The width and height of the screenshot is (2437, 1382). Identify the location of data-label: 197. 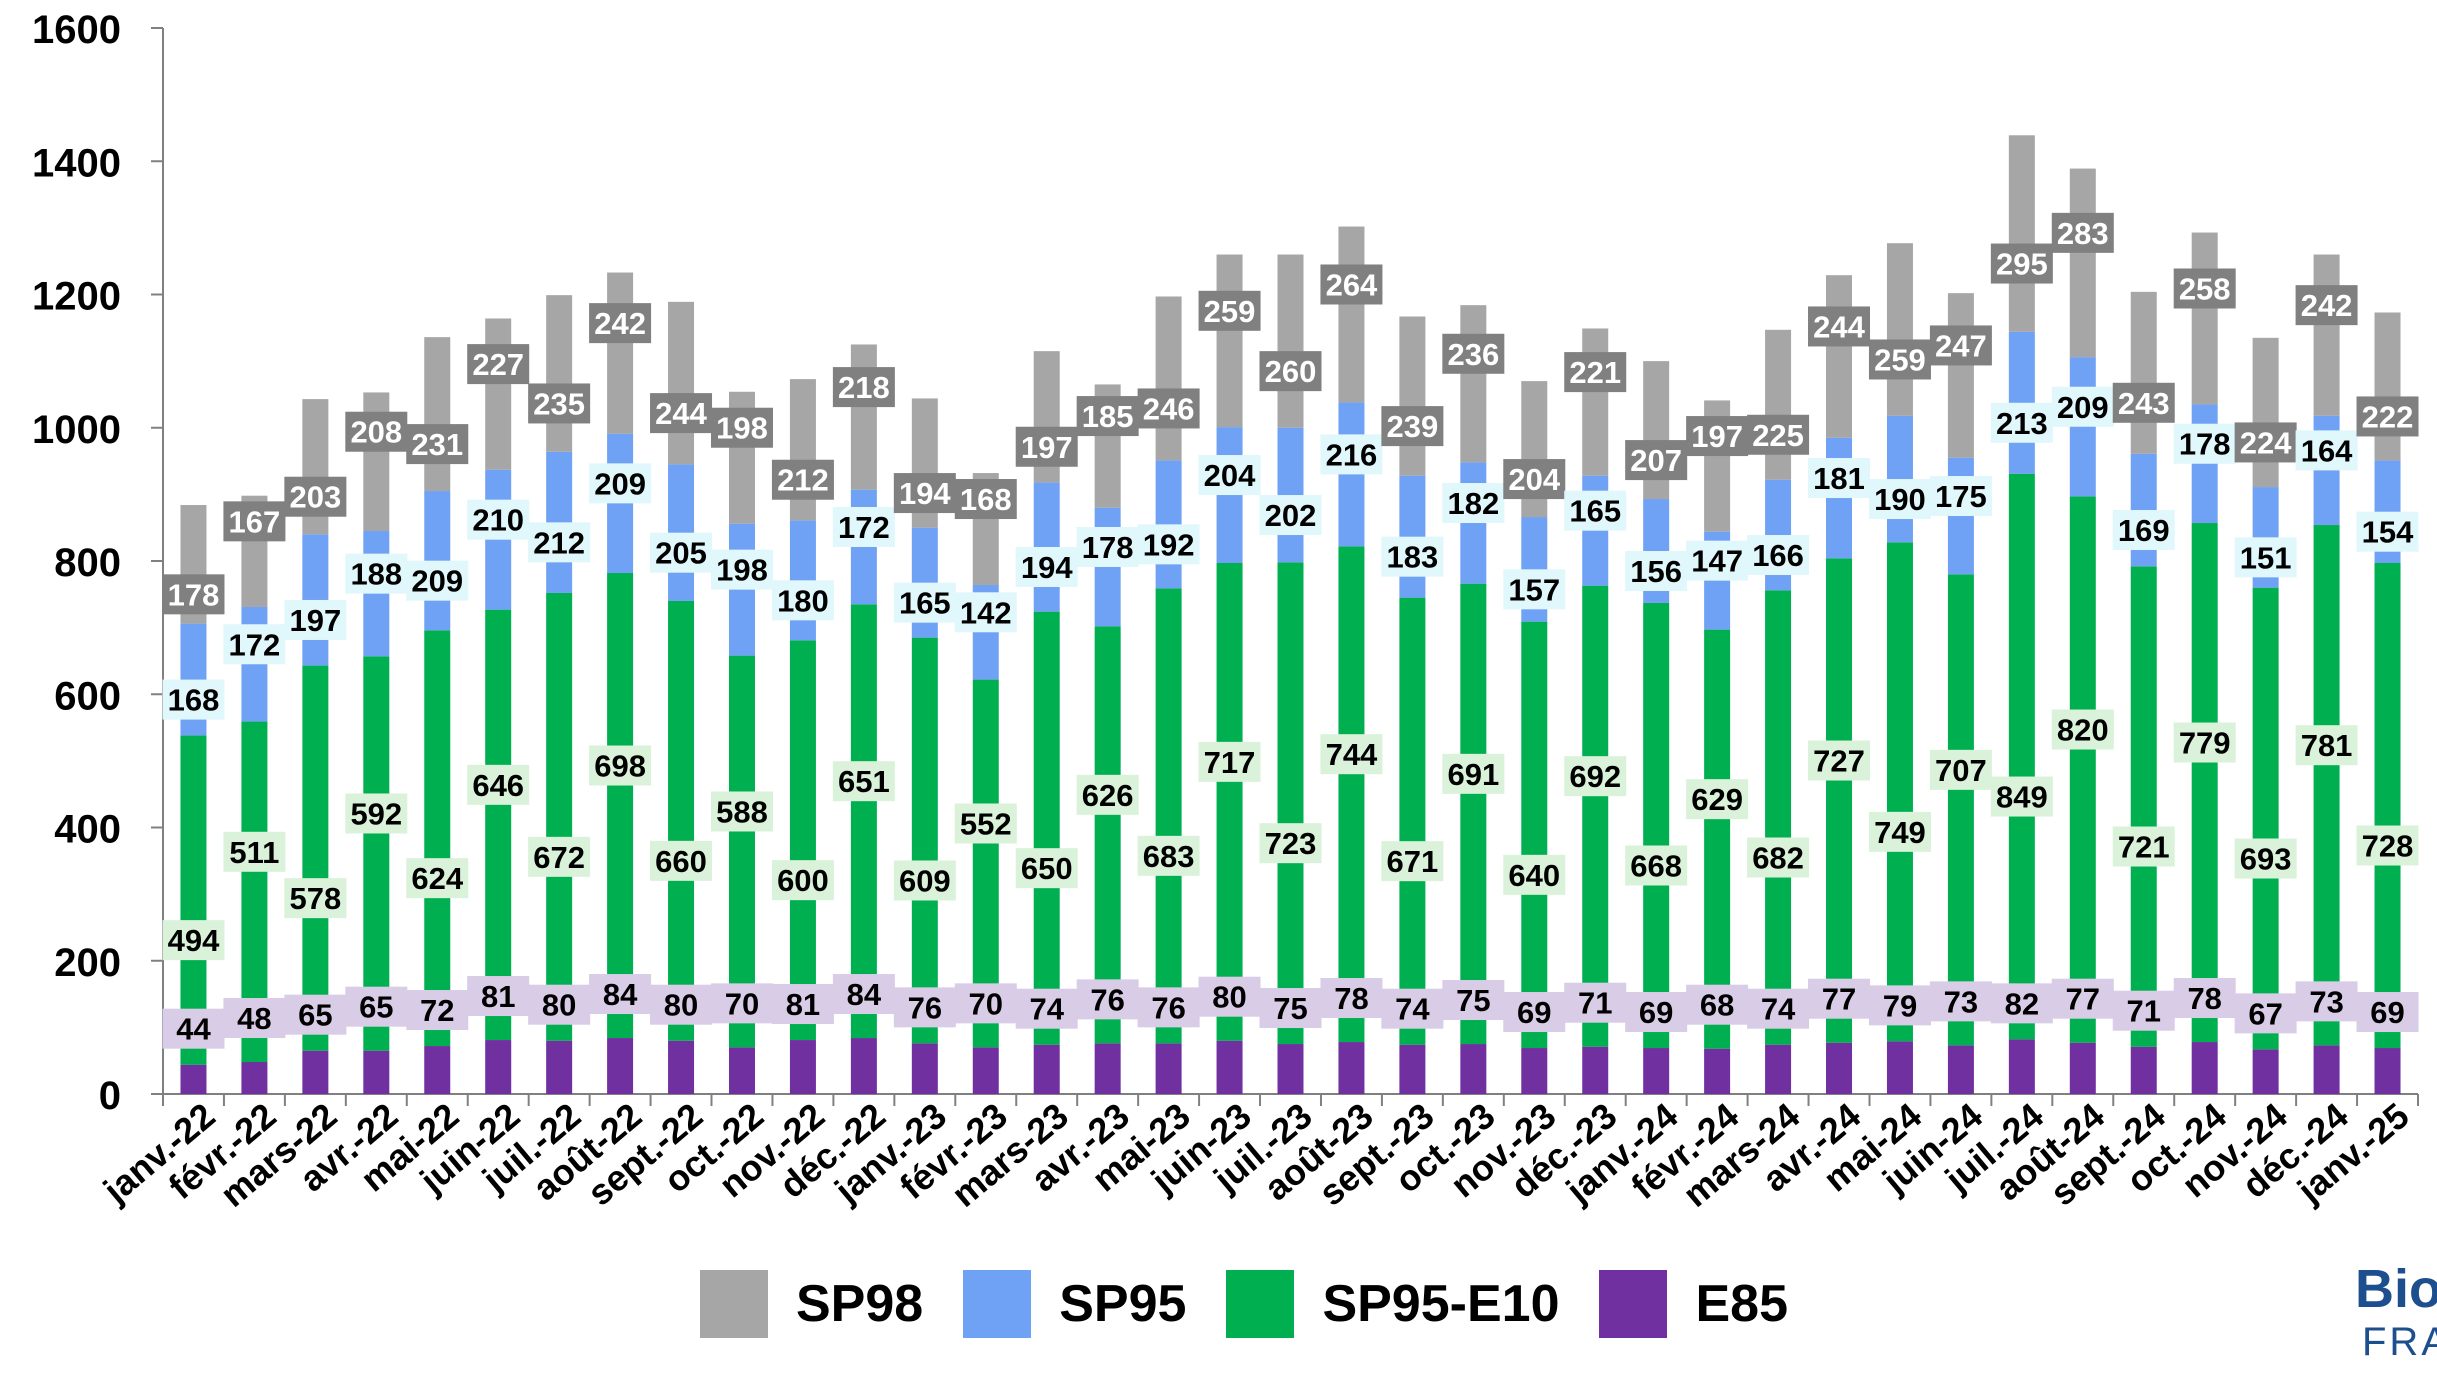
(315, 620).